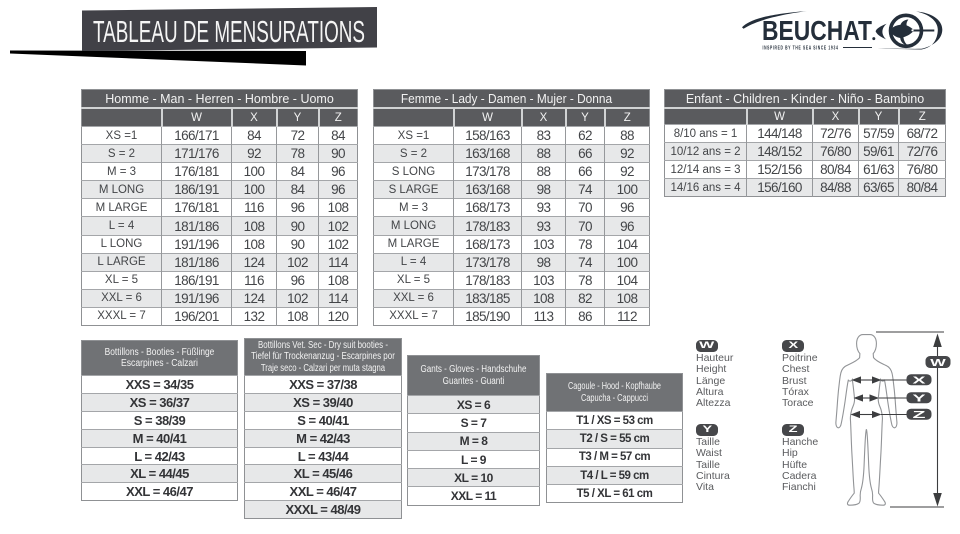 The height and width of the screenshot is (534, 960). I want to click on svg-text: Z, so click(919, 415).